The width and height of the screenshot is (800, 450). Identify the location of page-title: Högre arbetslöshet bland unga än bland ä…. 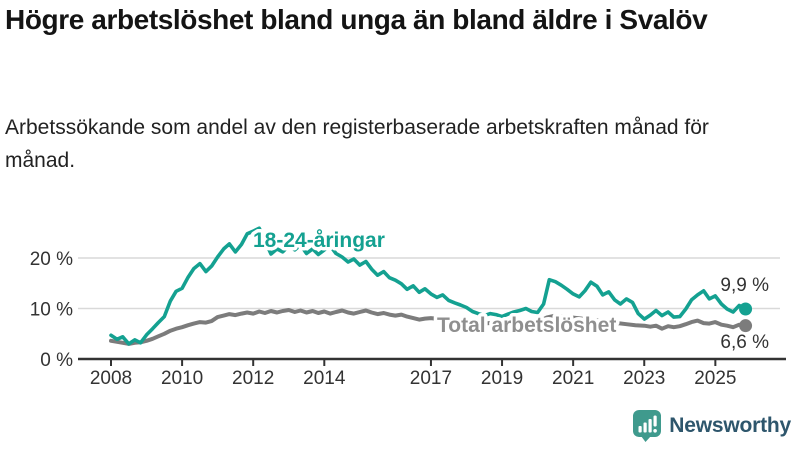
(356, 19).